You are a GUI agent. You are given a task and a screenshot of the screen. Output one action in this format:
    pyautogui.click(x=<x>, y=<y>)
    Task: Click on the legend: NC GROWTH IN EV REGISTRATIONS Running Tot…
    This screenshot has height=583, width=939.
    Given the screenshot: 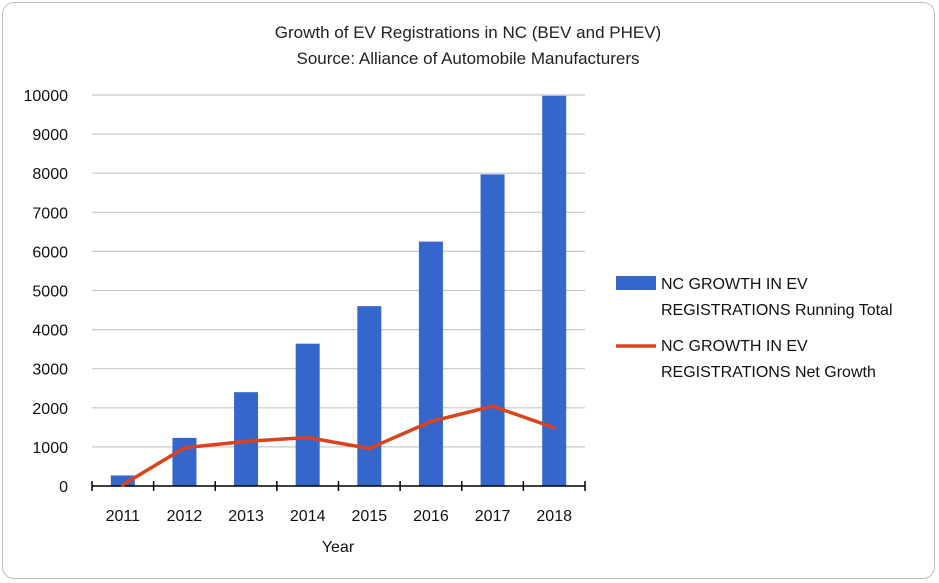 What is the action you would take?
    pyautogui.click(x=754, y=328)
    